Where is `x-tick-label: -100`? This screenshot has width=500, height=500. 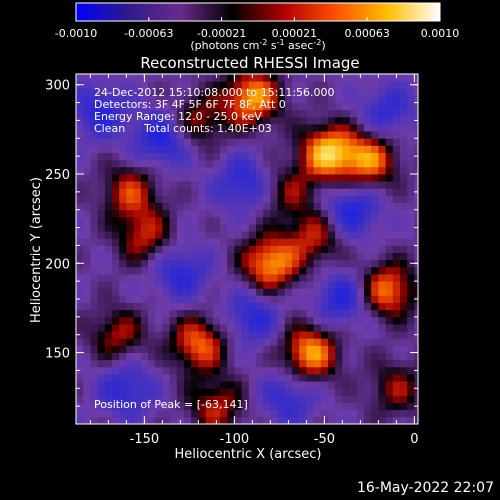 x-tick-label: -100 is located at coordinates (235, 439).